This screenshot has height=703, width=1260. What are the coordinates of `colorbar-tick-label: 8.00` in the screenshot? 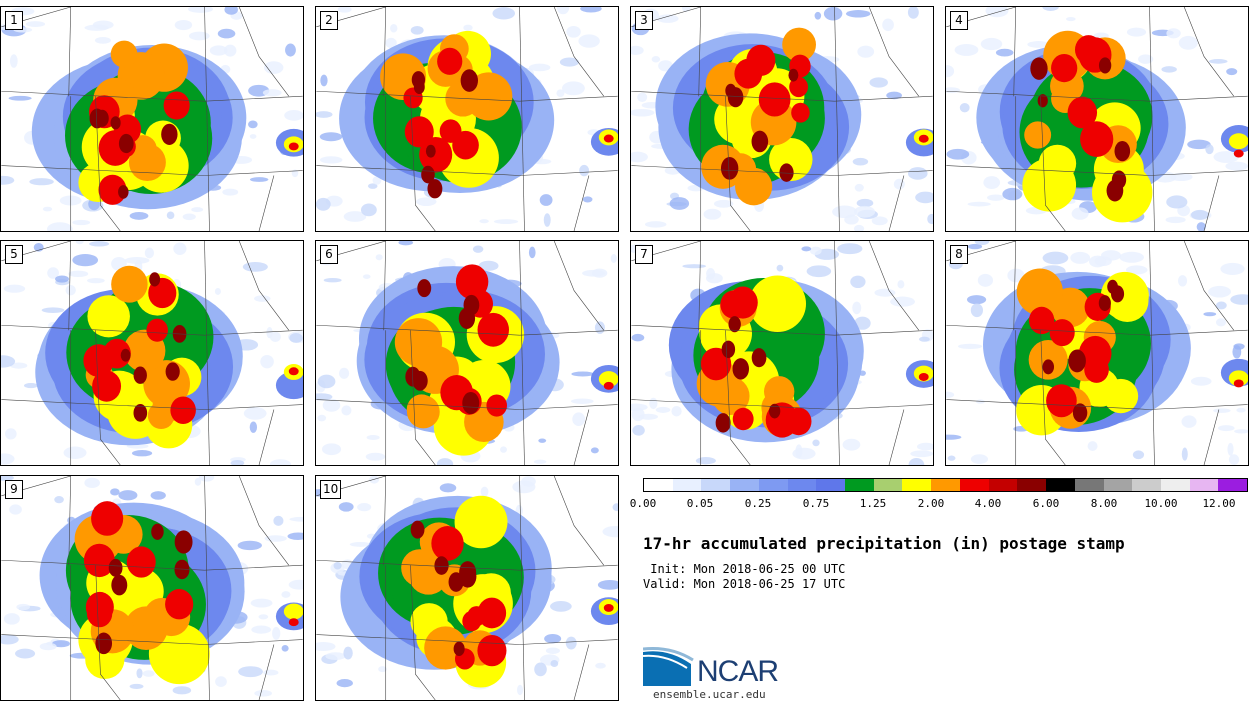 It's located at (1104, 503).